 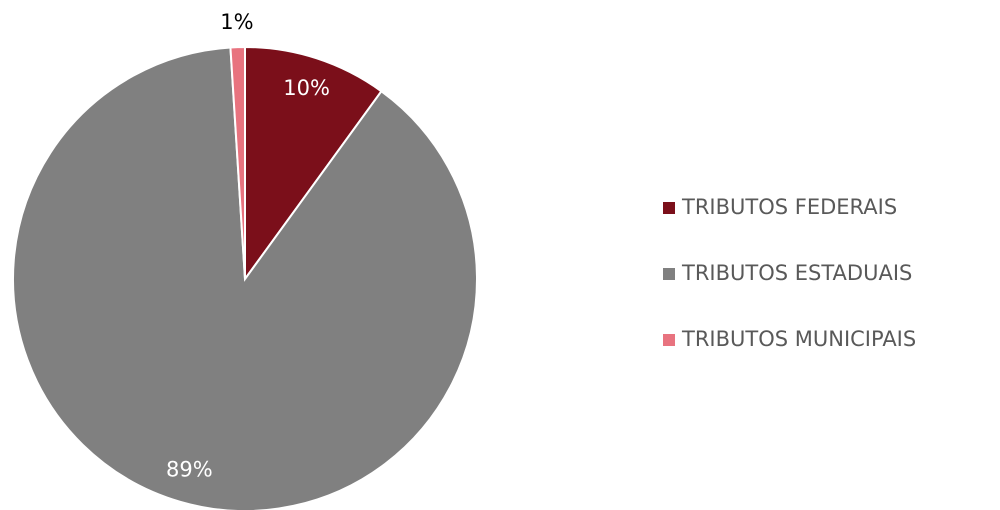 I want to click on legend-label: TRIBUTOS MUNICIPAIS, so click(x=798, y=339).